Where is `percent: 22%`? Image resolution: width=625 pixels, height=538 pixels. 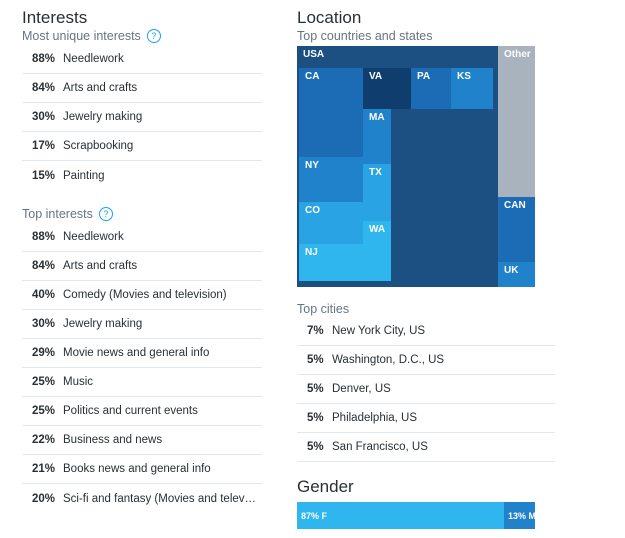
percent: 22% is located at coordinates (44, 440).